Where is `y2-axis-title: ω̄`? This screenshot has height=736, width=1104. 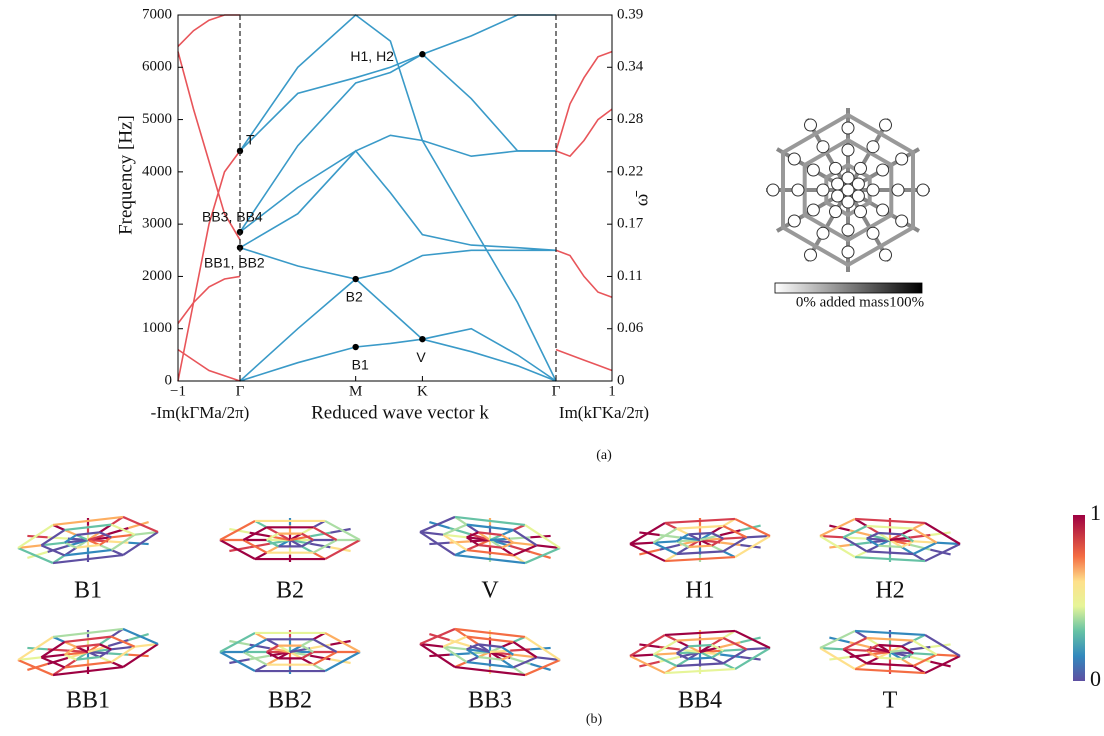
y2-axis-title: ω̄ is located at coordinates (641, 199).